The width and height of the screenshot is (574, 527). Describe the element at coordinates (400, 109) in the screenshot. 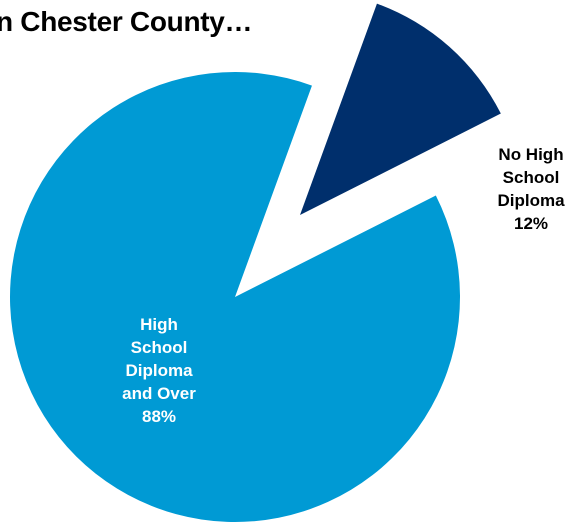

I see `pie-slice-no-high-school-diploma` at that location.